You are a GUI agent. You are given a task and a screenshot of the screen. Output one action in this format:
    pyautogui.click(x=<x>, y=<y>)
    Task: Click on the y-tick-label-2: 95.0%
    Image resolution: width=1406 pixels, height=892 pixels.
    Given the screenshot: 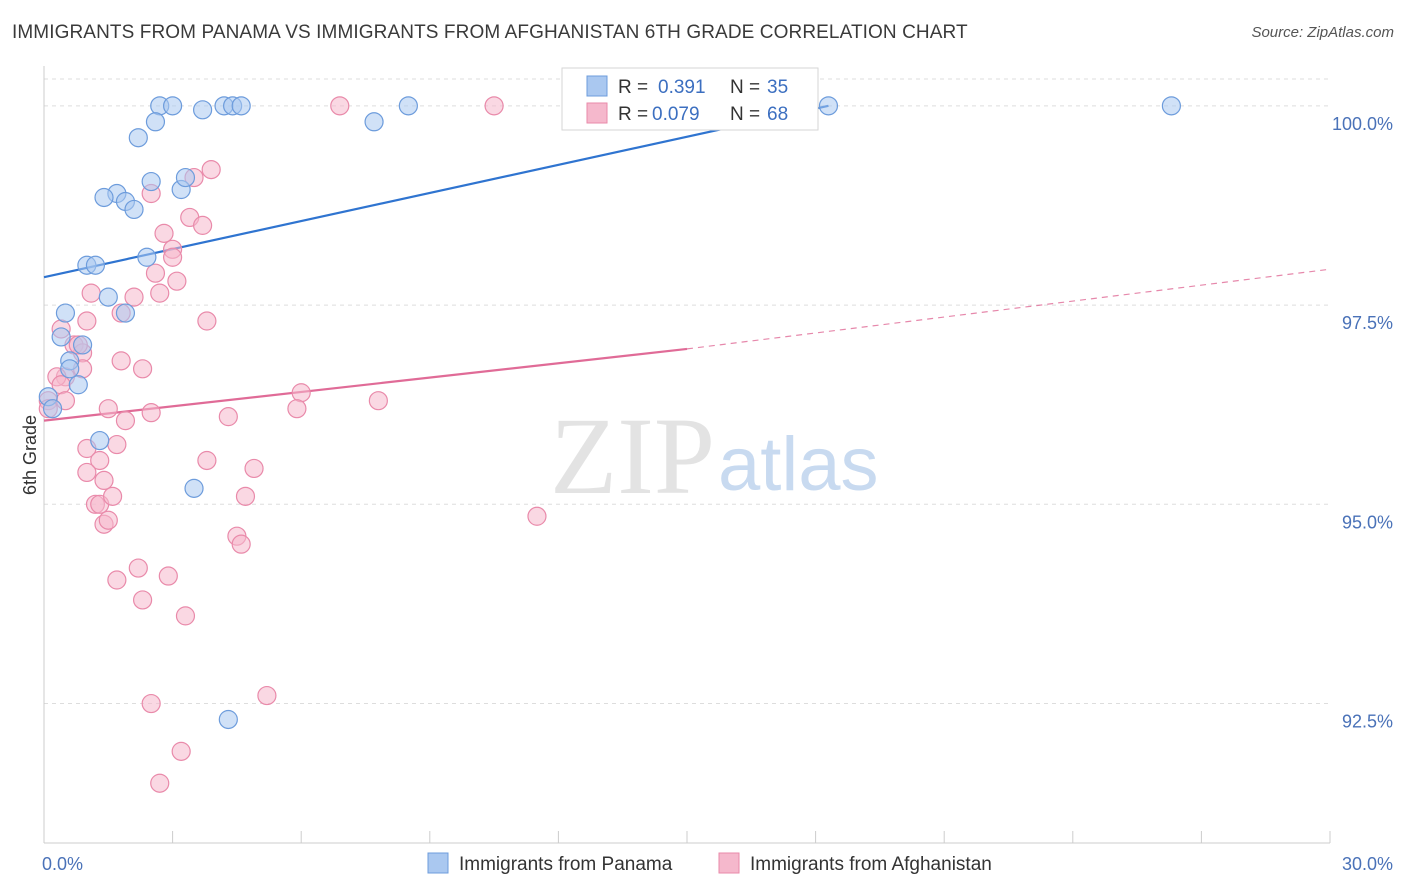 What is the action you would take?
    pyautogui.click(x=1367, y=522)
    